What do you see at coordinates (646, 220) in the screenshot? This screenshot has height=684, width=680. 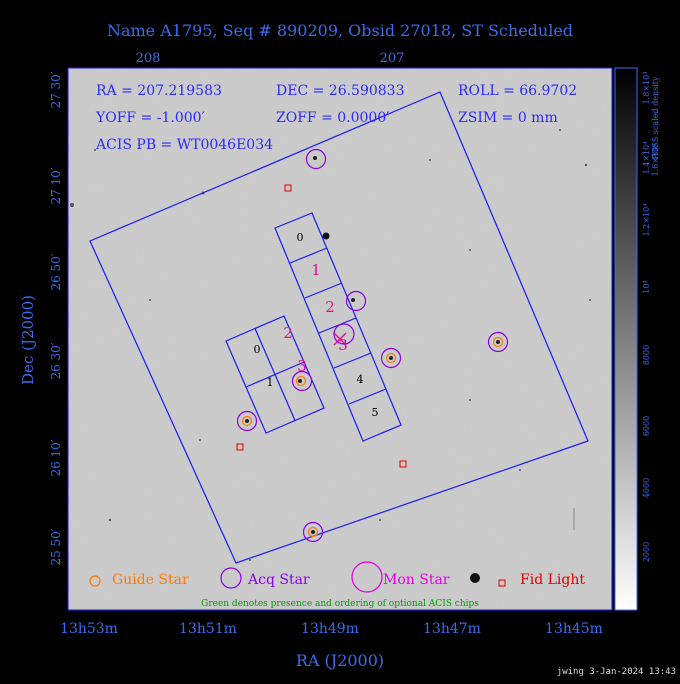 I see `colorbar-tick: 1.2×10⁴` at bounding box center [646, 220].